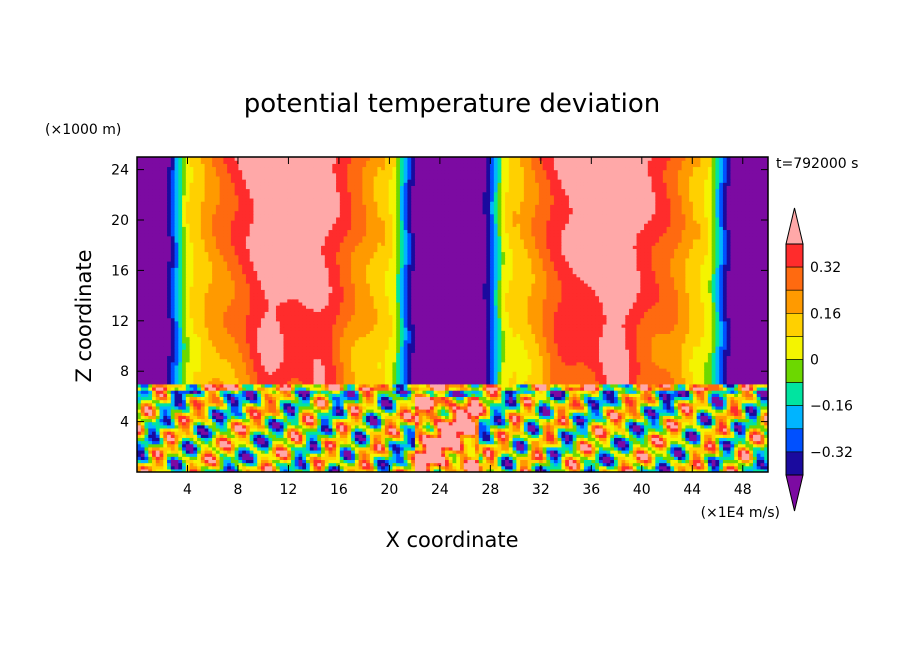 The width and height of the screenshot is (904, 658). What do you see at coordinates (817, 164) in the screenshot?
I see `time-label: t=792000 s` at bounding box center [817, 164].